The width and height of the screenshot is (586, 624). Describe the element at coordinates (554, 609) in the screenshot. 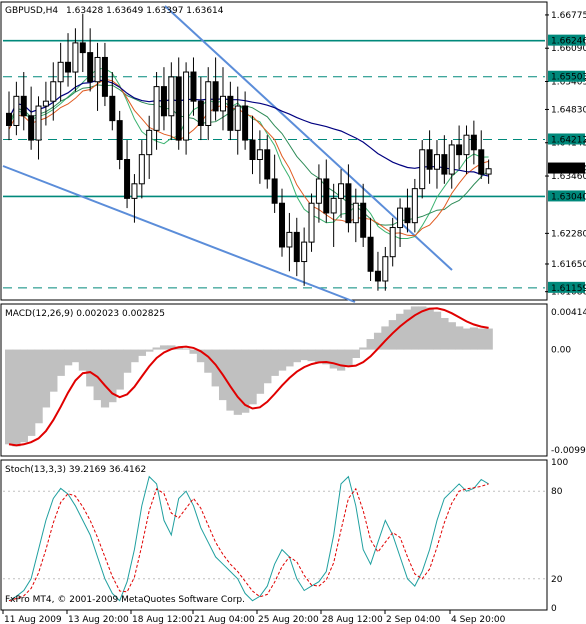

I see `stoch-tick-label: 0` at that location.